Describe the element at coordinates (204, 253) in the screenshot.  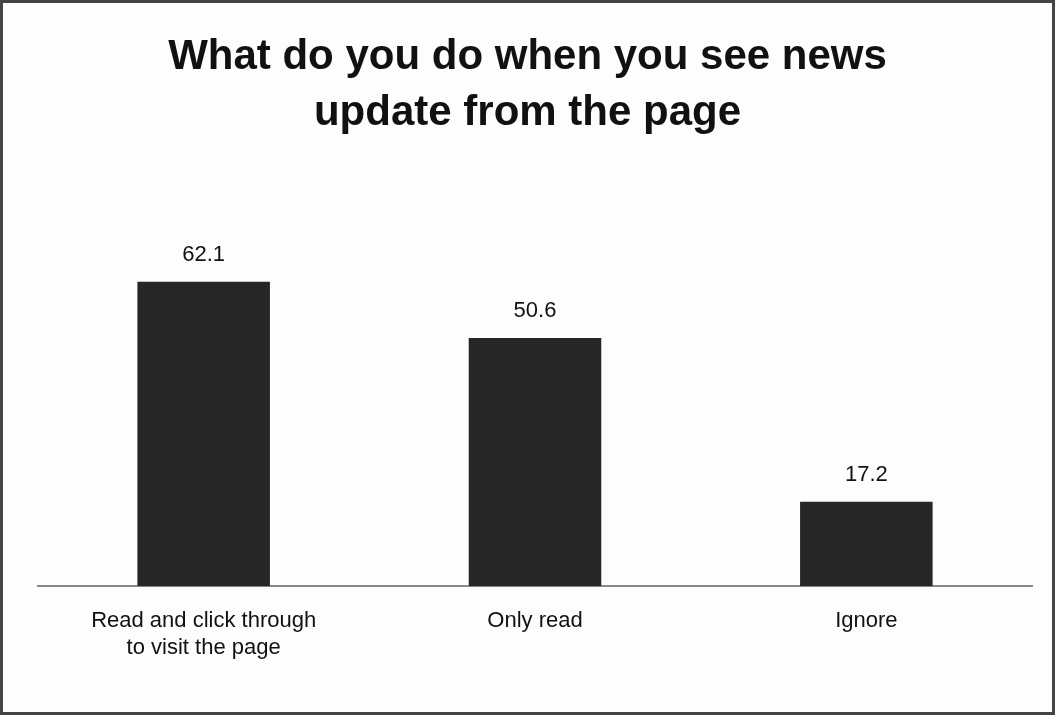
I see `data-label: 62.1` at that location.